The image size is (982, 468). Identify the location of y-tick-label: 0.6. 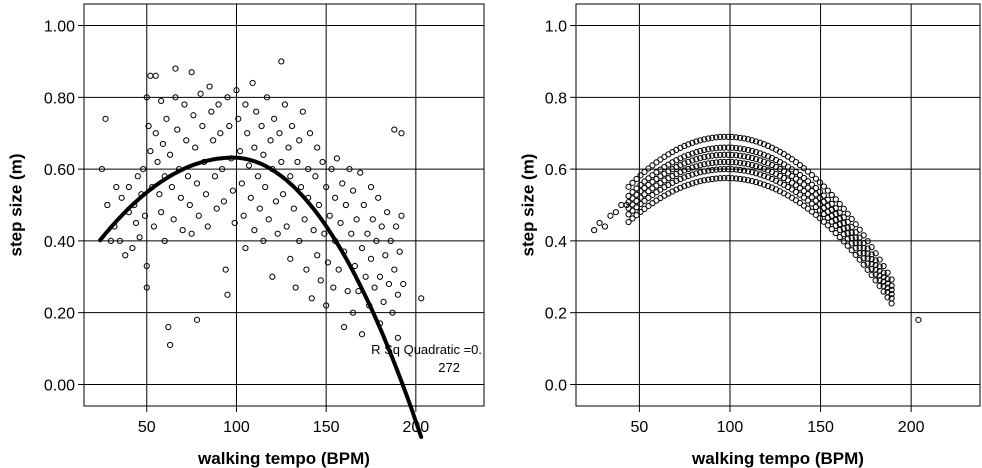
(556, 170).